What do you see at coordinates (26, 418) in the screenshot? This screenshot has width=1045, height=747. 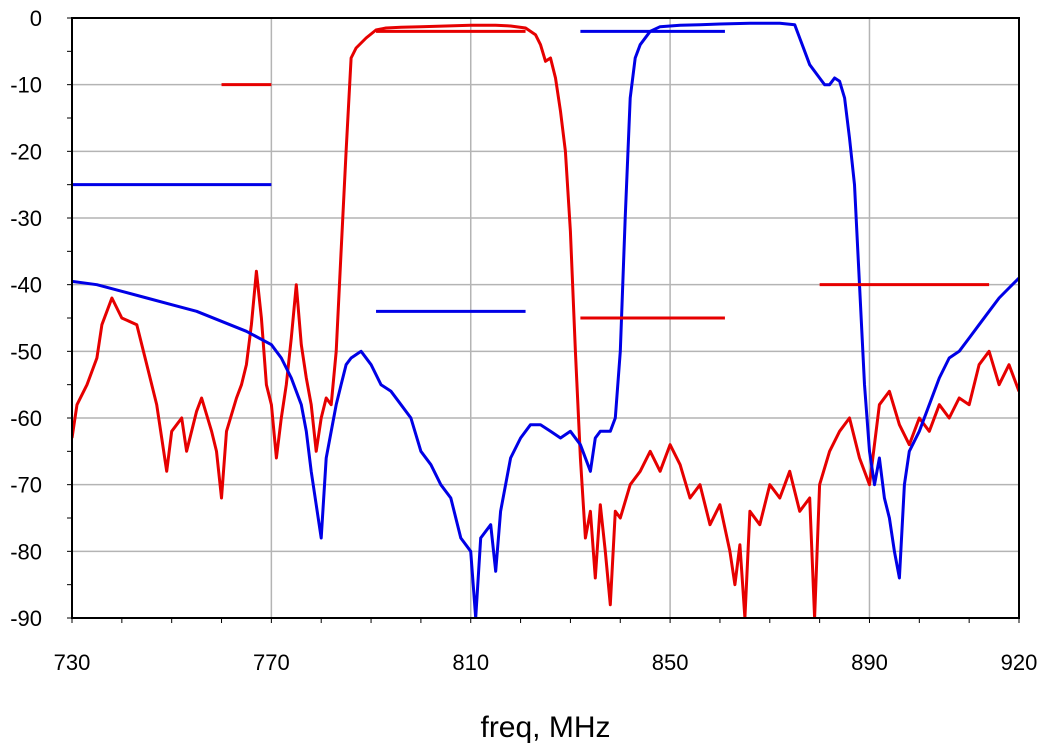 I see `y-tick-label: -60` at bounding box center [26, 418].